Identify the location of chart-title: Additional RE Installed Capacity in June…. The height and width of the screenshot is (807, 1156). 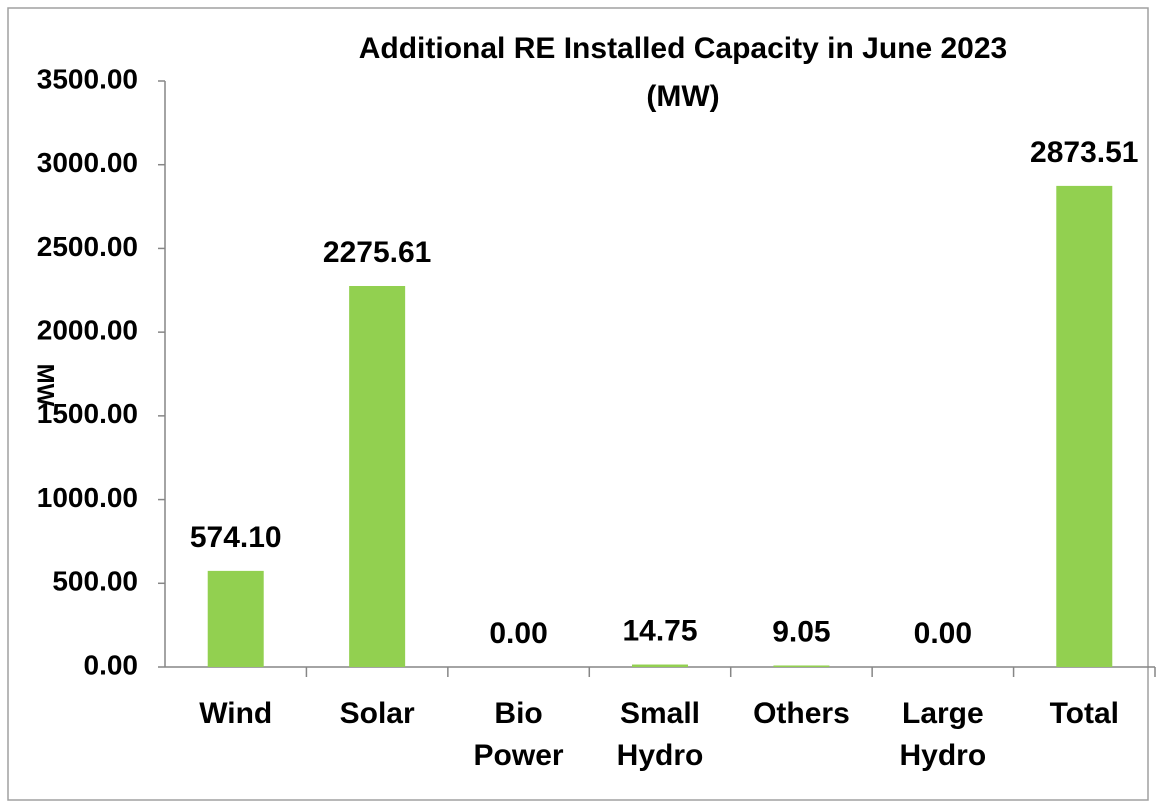
(683, 48).